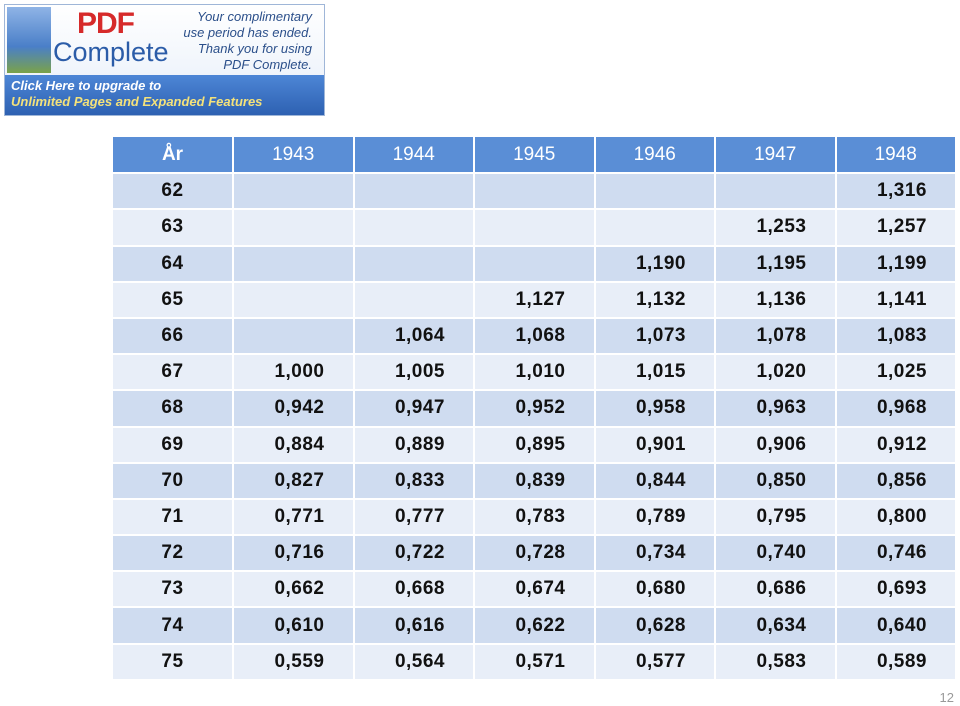  Describe the element at coordinates (655, 626) in the screenshot. I see `value-cell: 0,628` at that location.